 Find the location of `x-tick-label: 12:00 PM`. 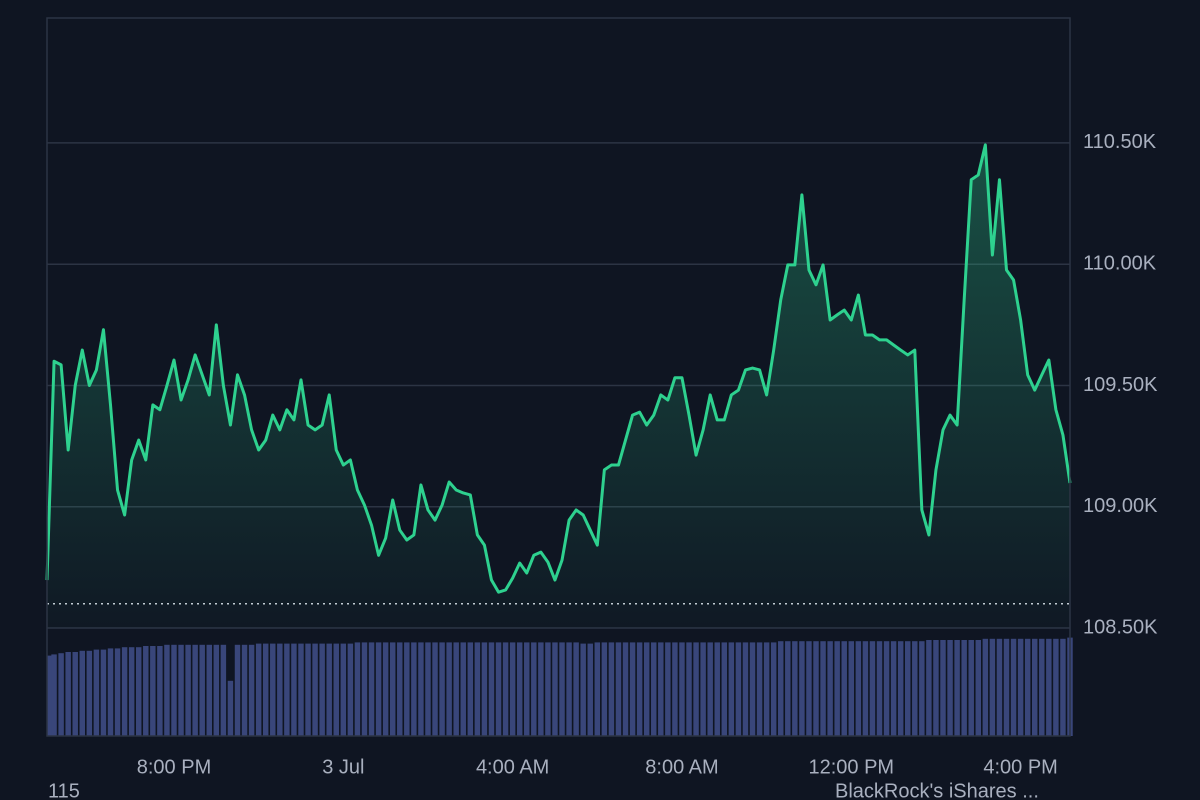

x-tick-label: 12:00 PM is located at coordinates (851, 767).